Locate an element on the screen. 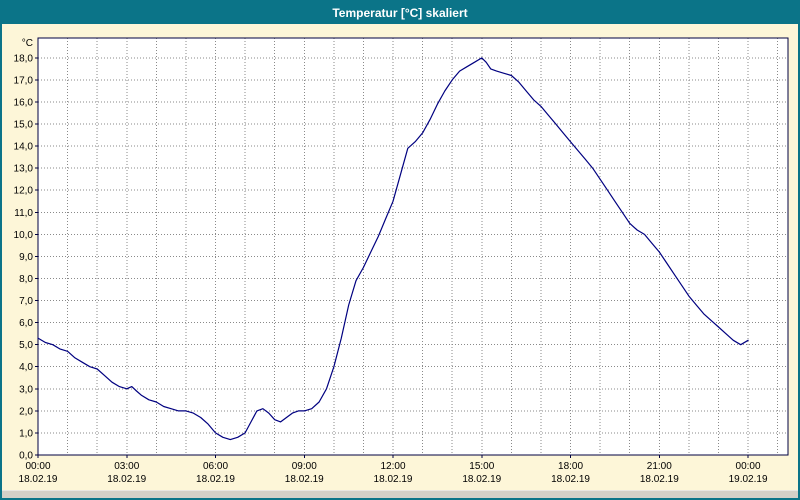 This screenshot has width=800, height=500. svg-text: 10,0 is located at coordinates (24, 235).